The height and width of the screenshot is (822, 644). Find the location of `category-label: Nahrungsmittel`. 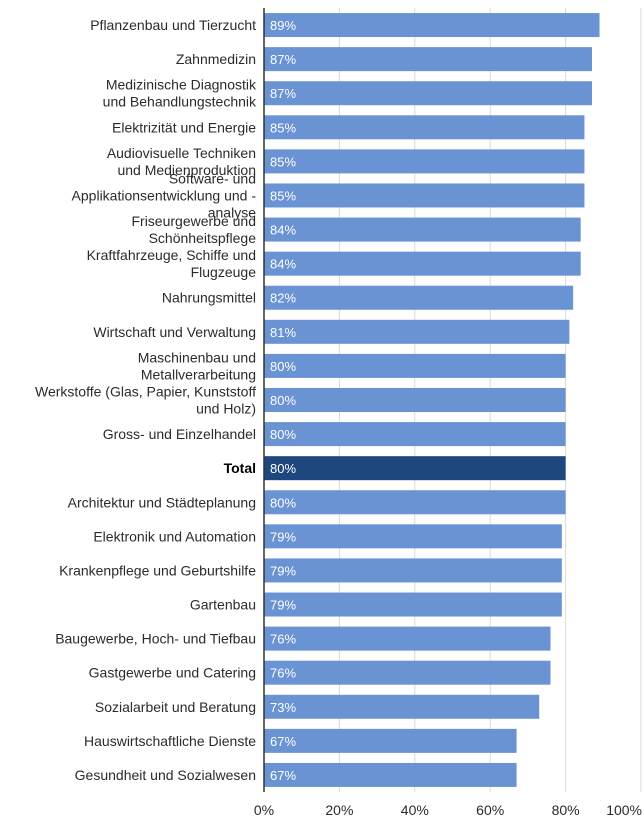

category-label: Nahrungsmittel is located at coordinates (209, 298).